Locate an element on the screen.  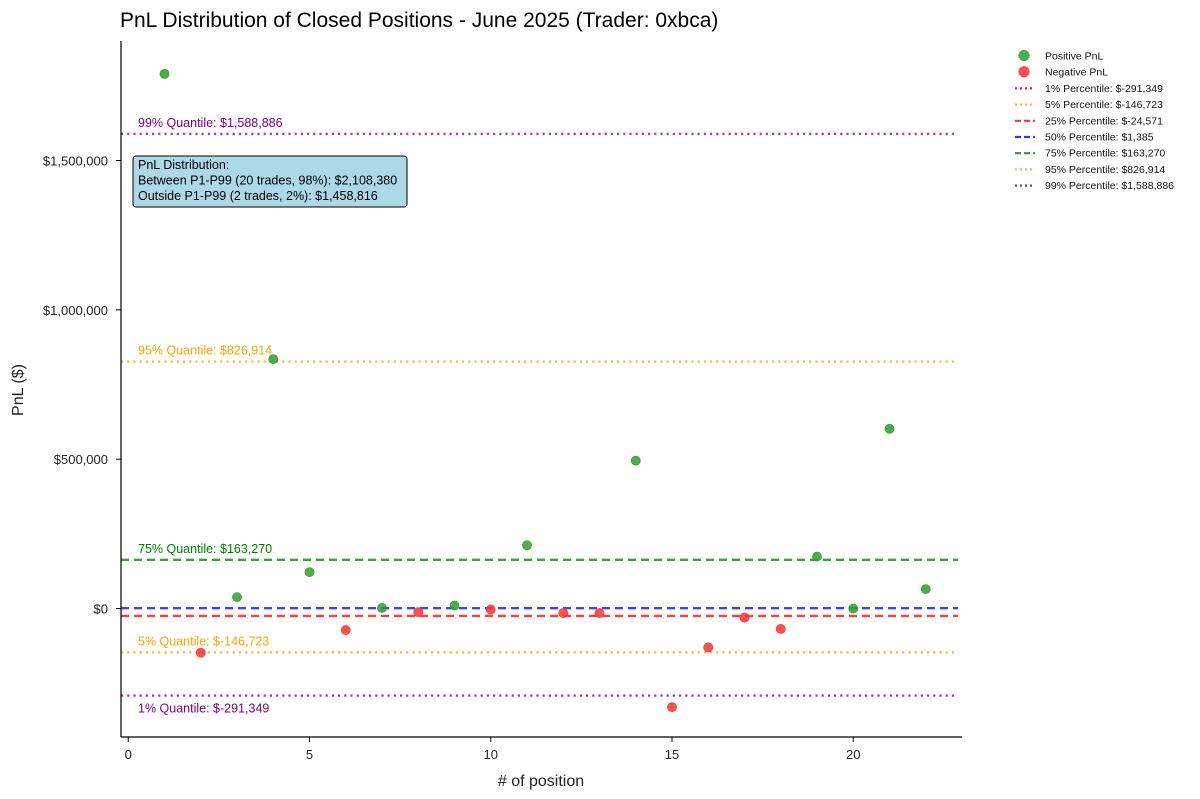
y-tick-label: $500,000 is located at coordinates (81, 459).